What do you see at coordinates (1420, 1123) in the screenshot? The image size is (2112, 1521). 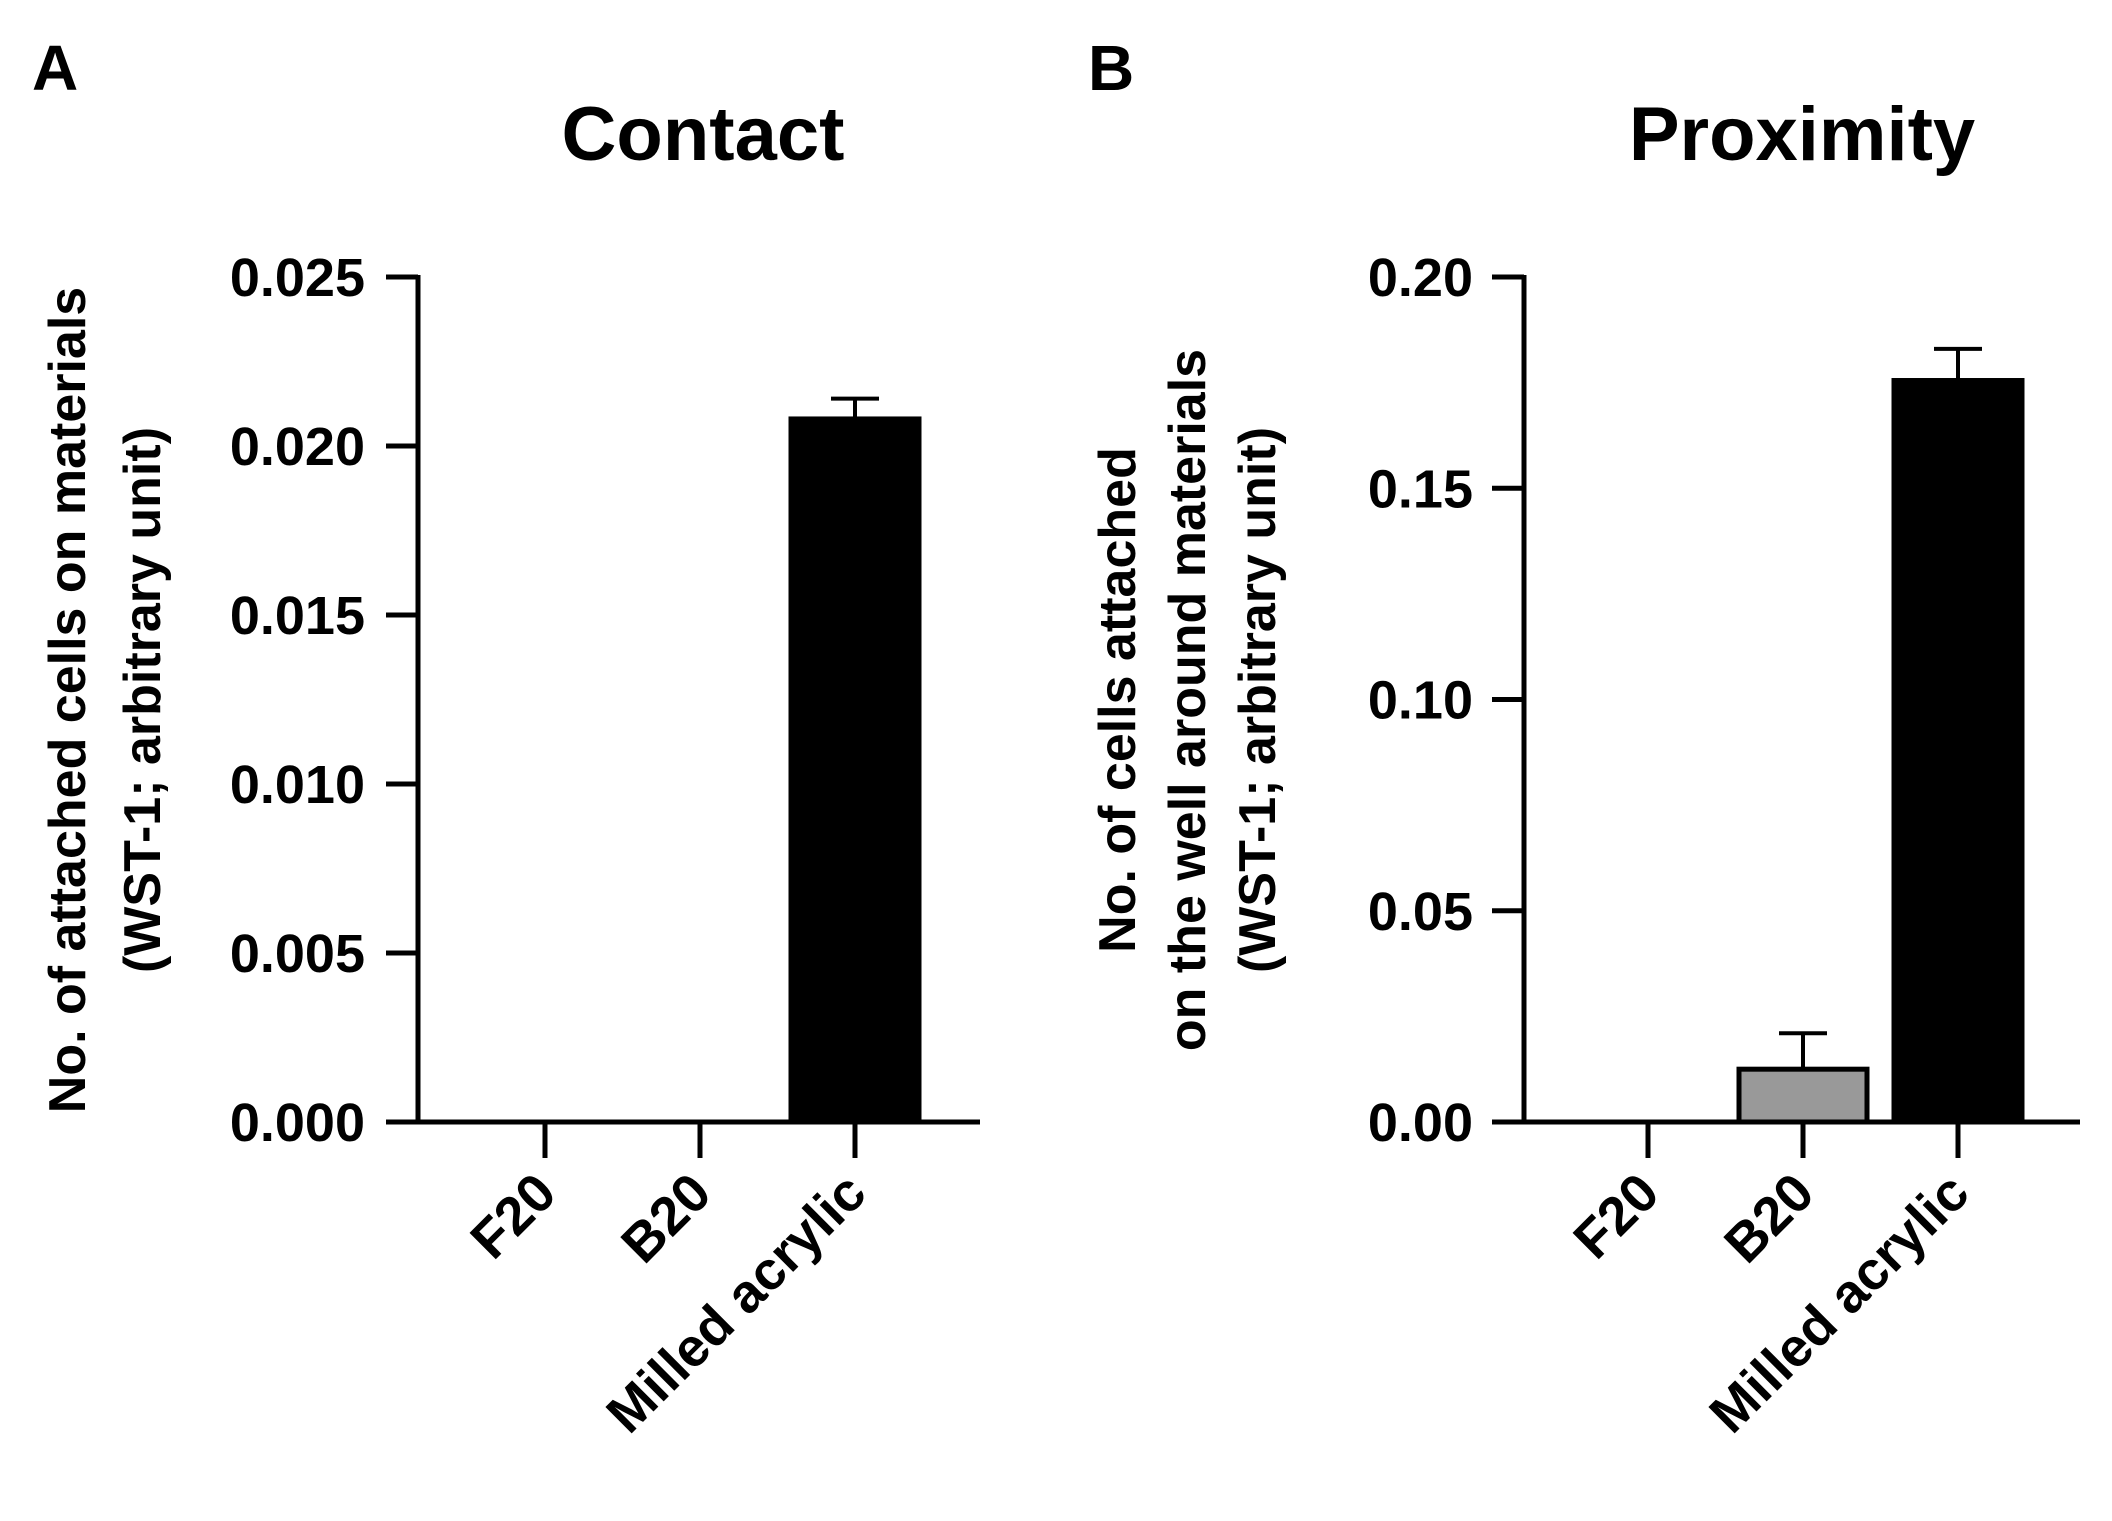 I see `y-tick-label: 0.00` at bounding box center [1420, 1123].